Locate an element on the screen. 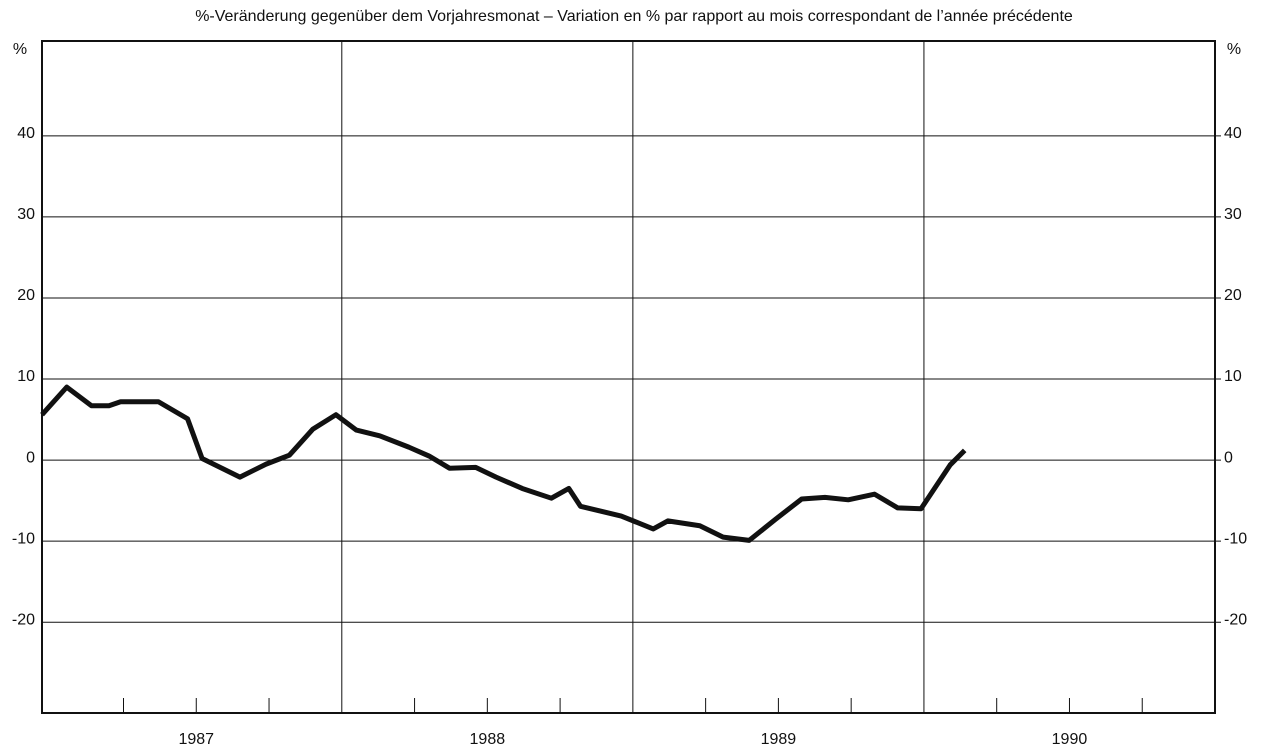 Image resolution: width=1269 pixels, height=753 pixels. y-tick-label: 40 is located at coordinates (26, 133).